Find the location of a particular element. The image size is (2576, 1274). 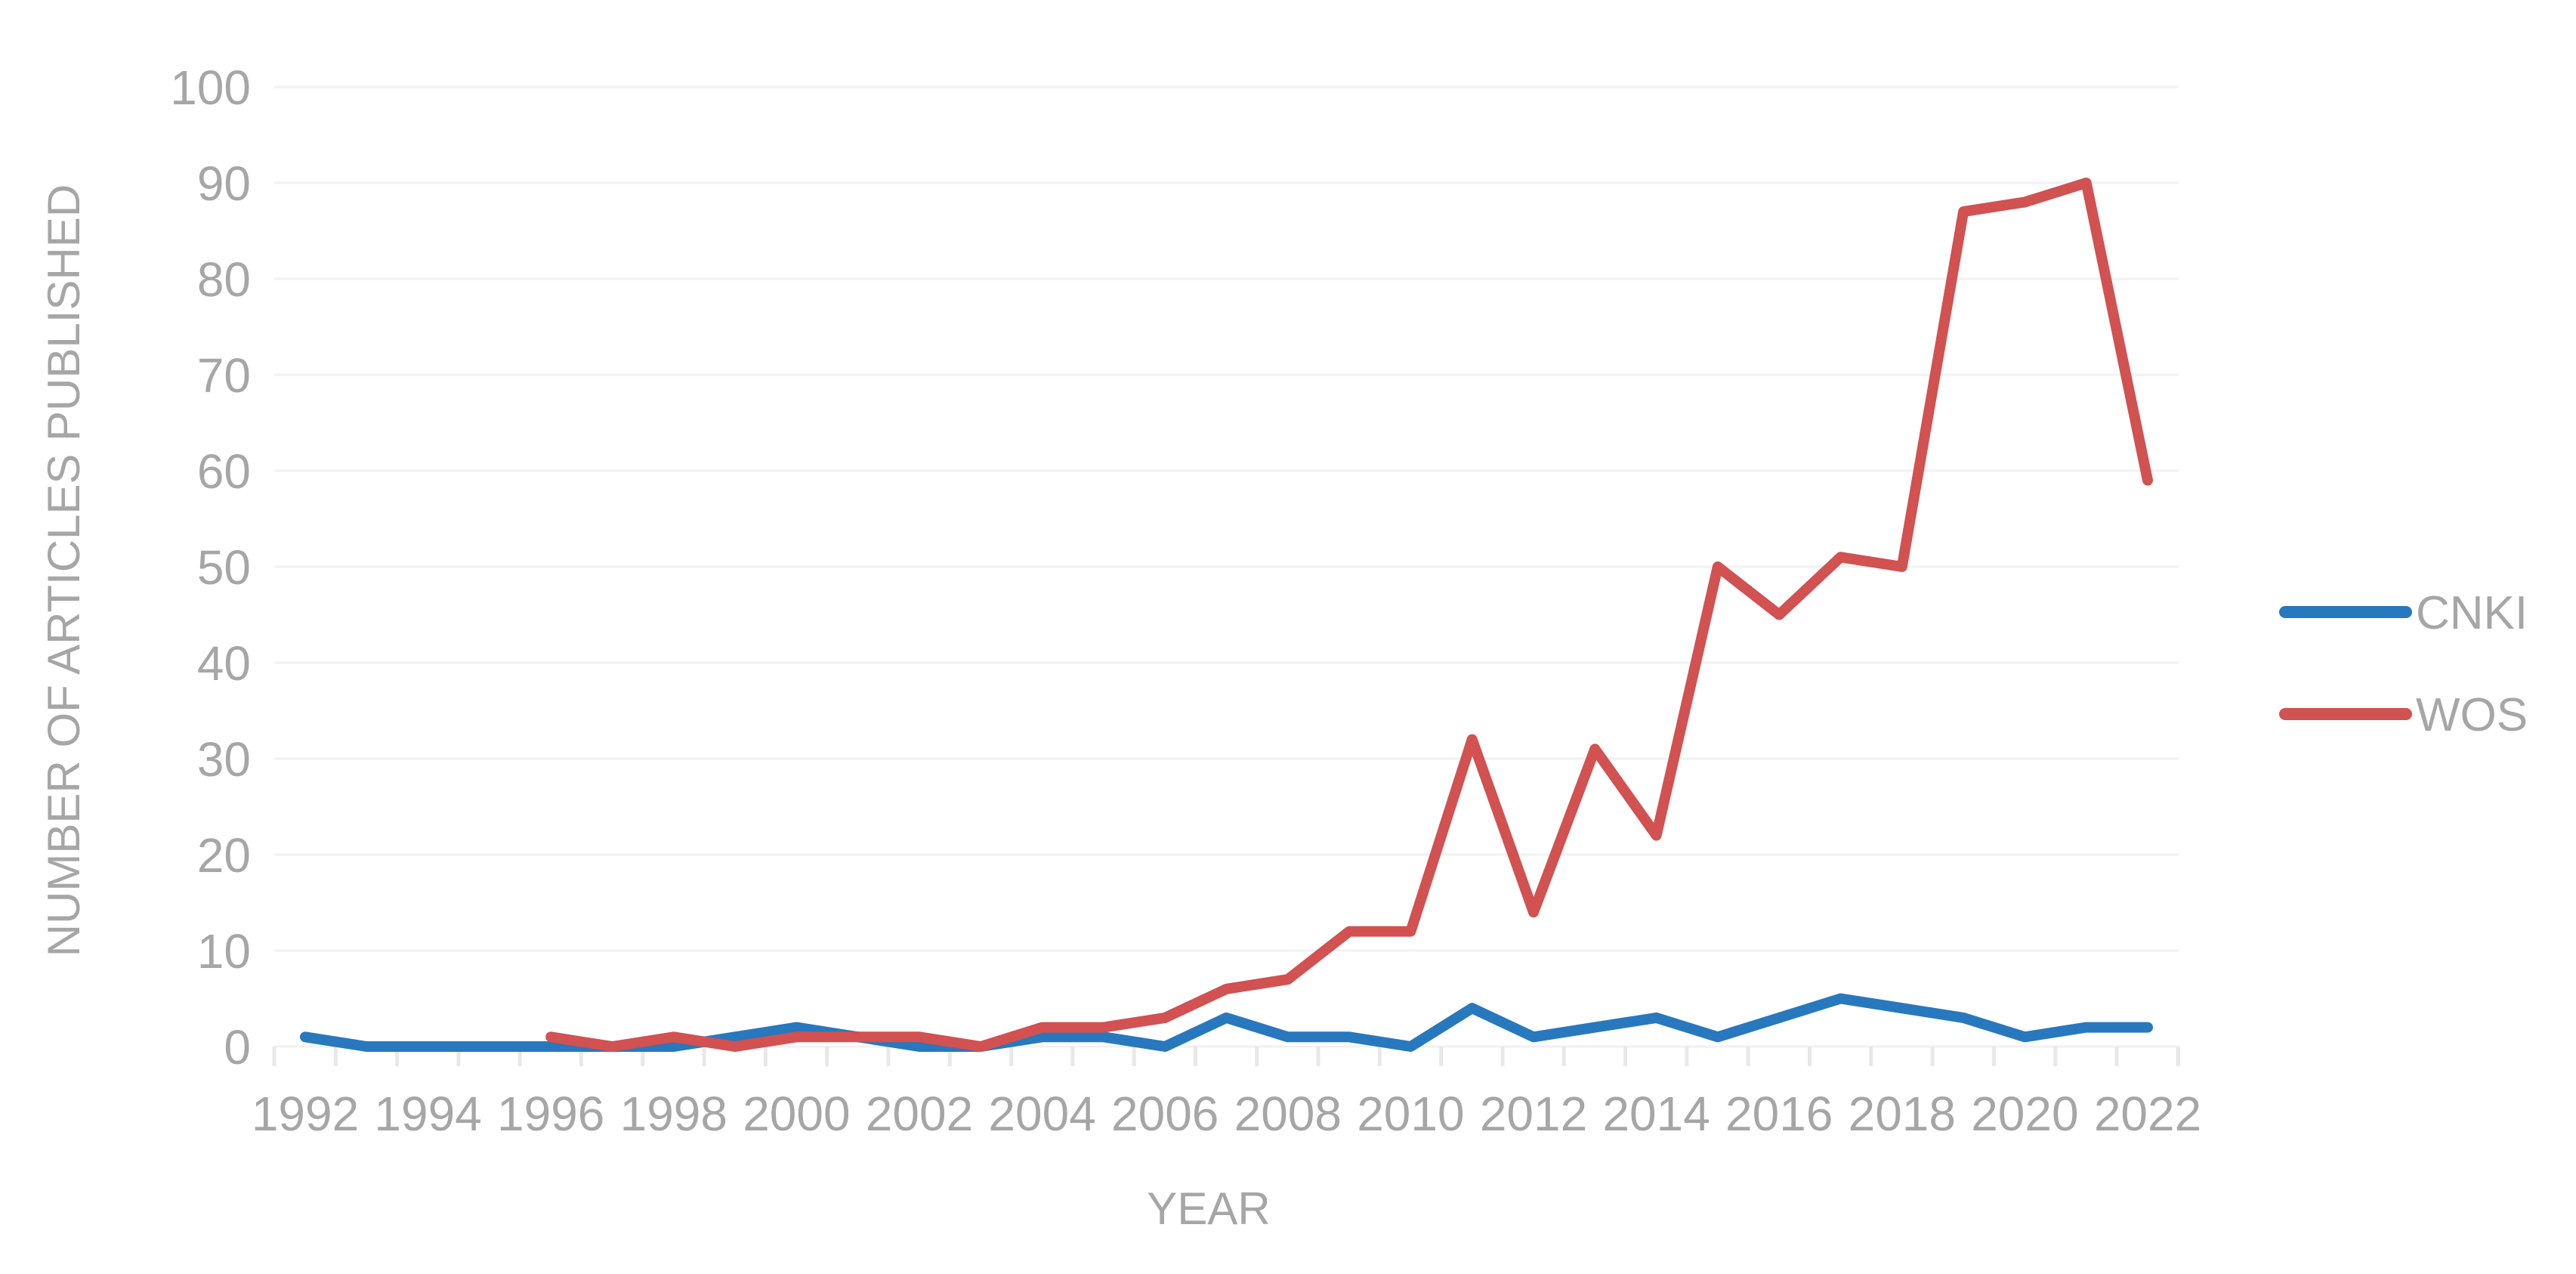

x-tick-label: 2002 is located at coordinates (919, 1114).